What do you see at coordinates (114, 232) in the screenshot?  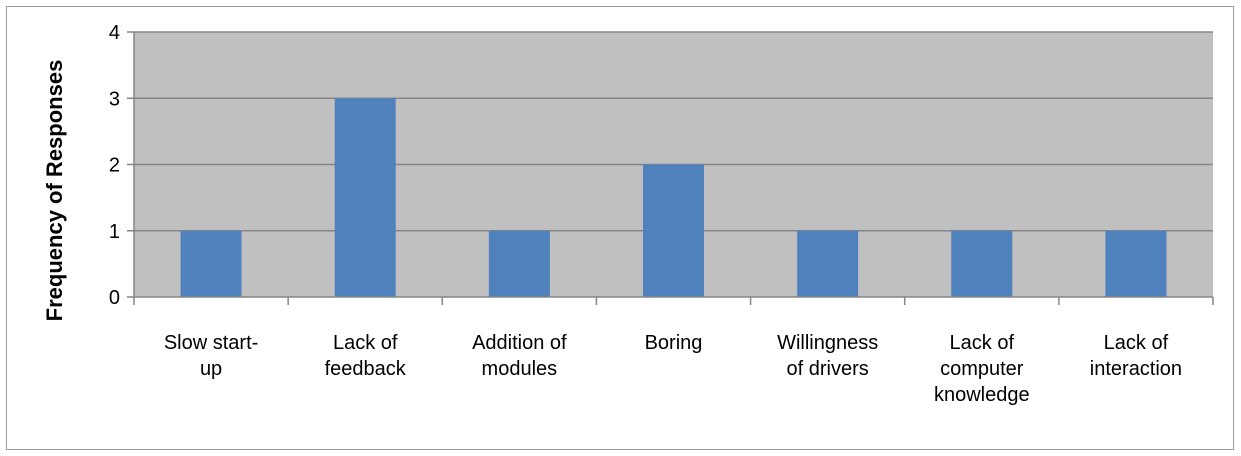 I see `y-tick-label: 1` at bounding box center [114, 232].